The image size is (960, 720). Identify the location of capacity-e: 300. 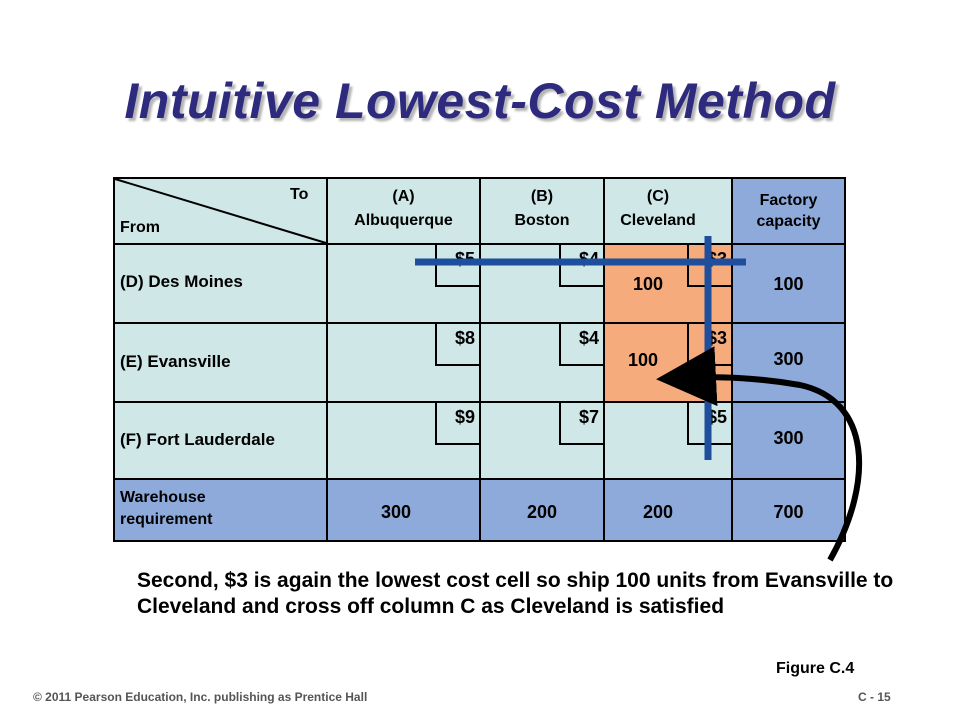
(788, 359).